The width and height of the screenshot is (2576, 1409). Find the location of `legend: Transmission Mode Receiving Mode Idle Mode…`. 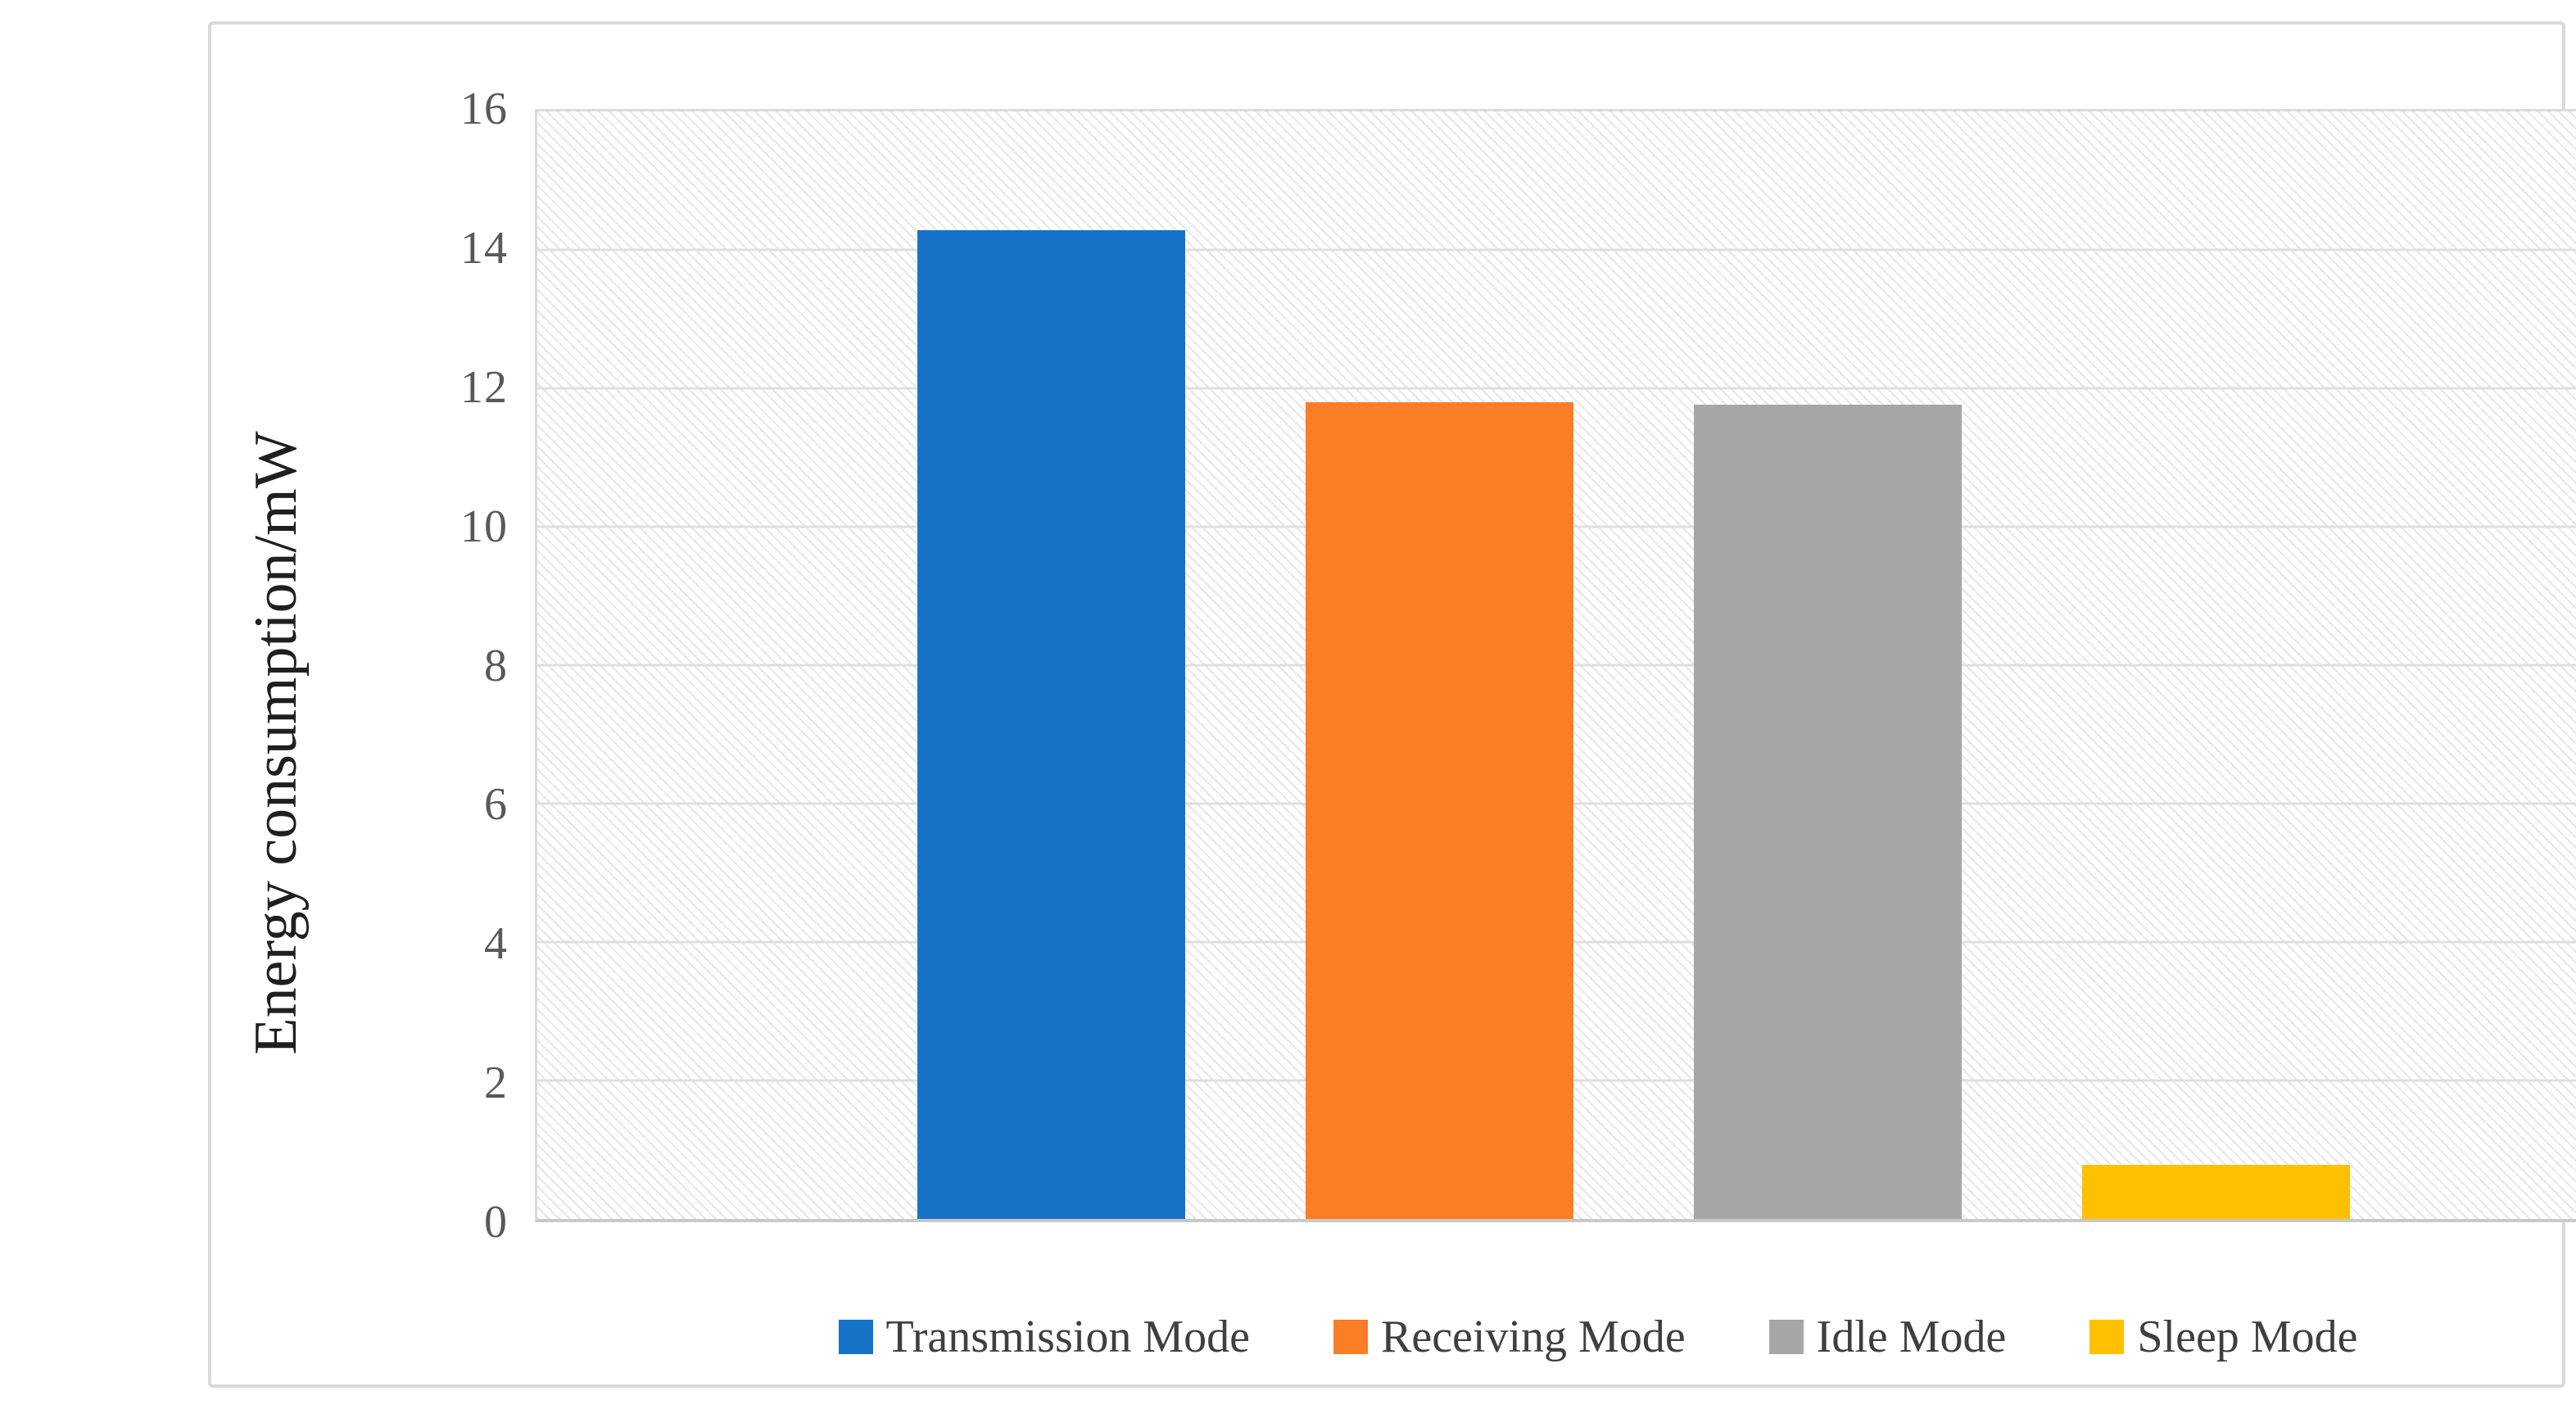

legend: Transmission Mode Receiving Mode Idle Mode… is located at coordinates (1497, 1336).